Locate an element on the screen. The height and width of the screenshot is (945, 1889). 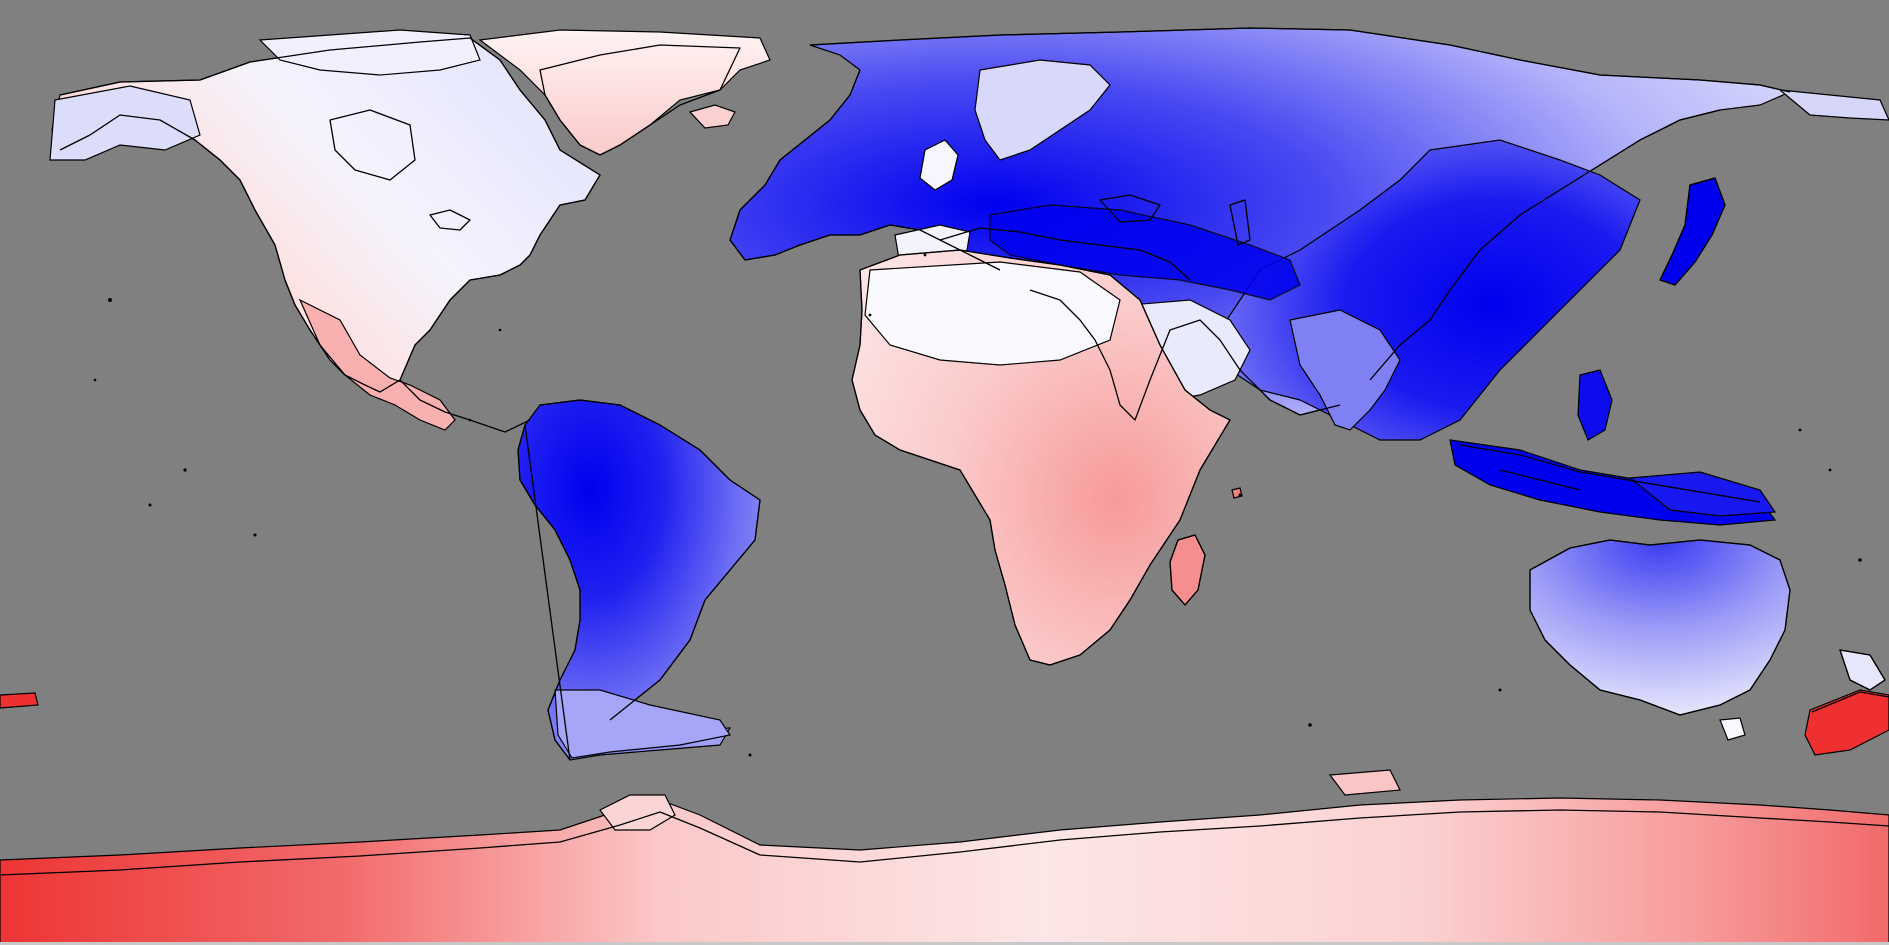
coast-madagascar is located at coordinates (1187, 570).